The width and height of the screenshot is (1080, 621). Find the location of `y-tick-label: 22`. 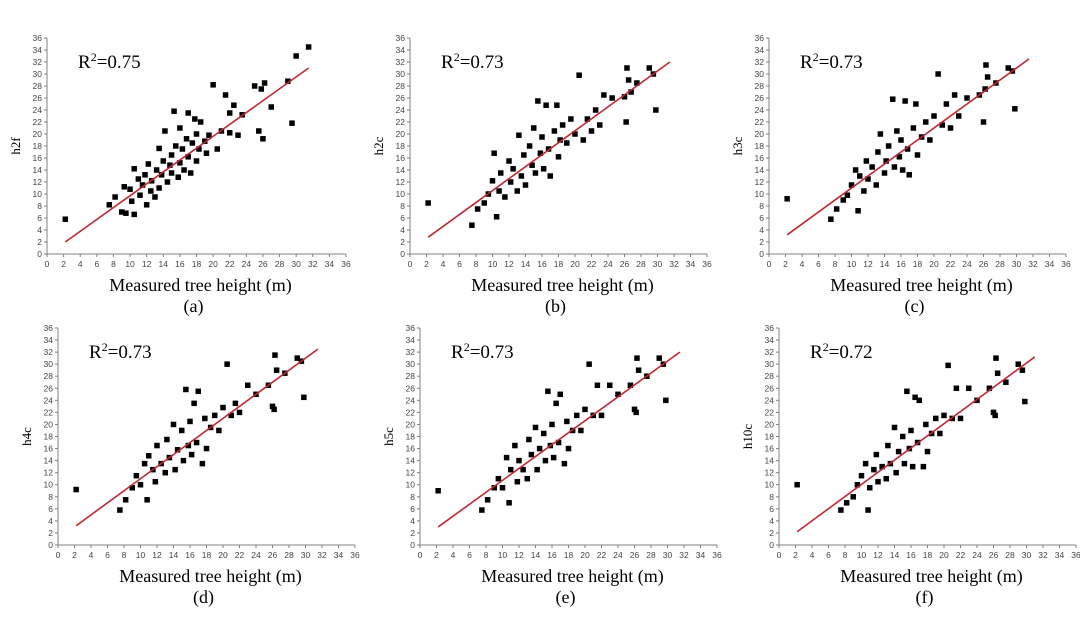

y-tick-label: 22 is located at coordinates (760, 122).